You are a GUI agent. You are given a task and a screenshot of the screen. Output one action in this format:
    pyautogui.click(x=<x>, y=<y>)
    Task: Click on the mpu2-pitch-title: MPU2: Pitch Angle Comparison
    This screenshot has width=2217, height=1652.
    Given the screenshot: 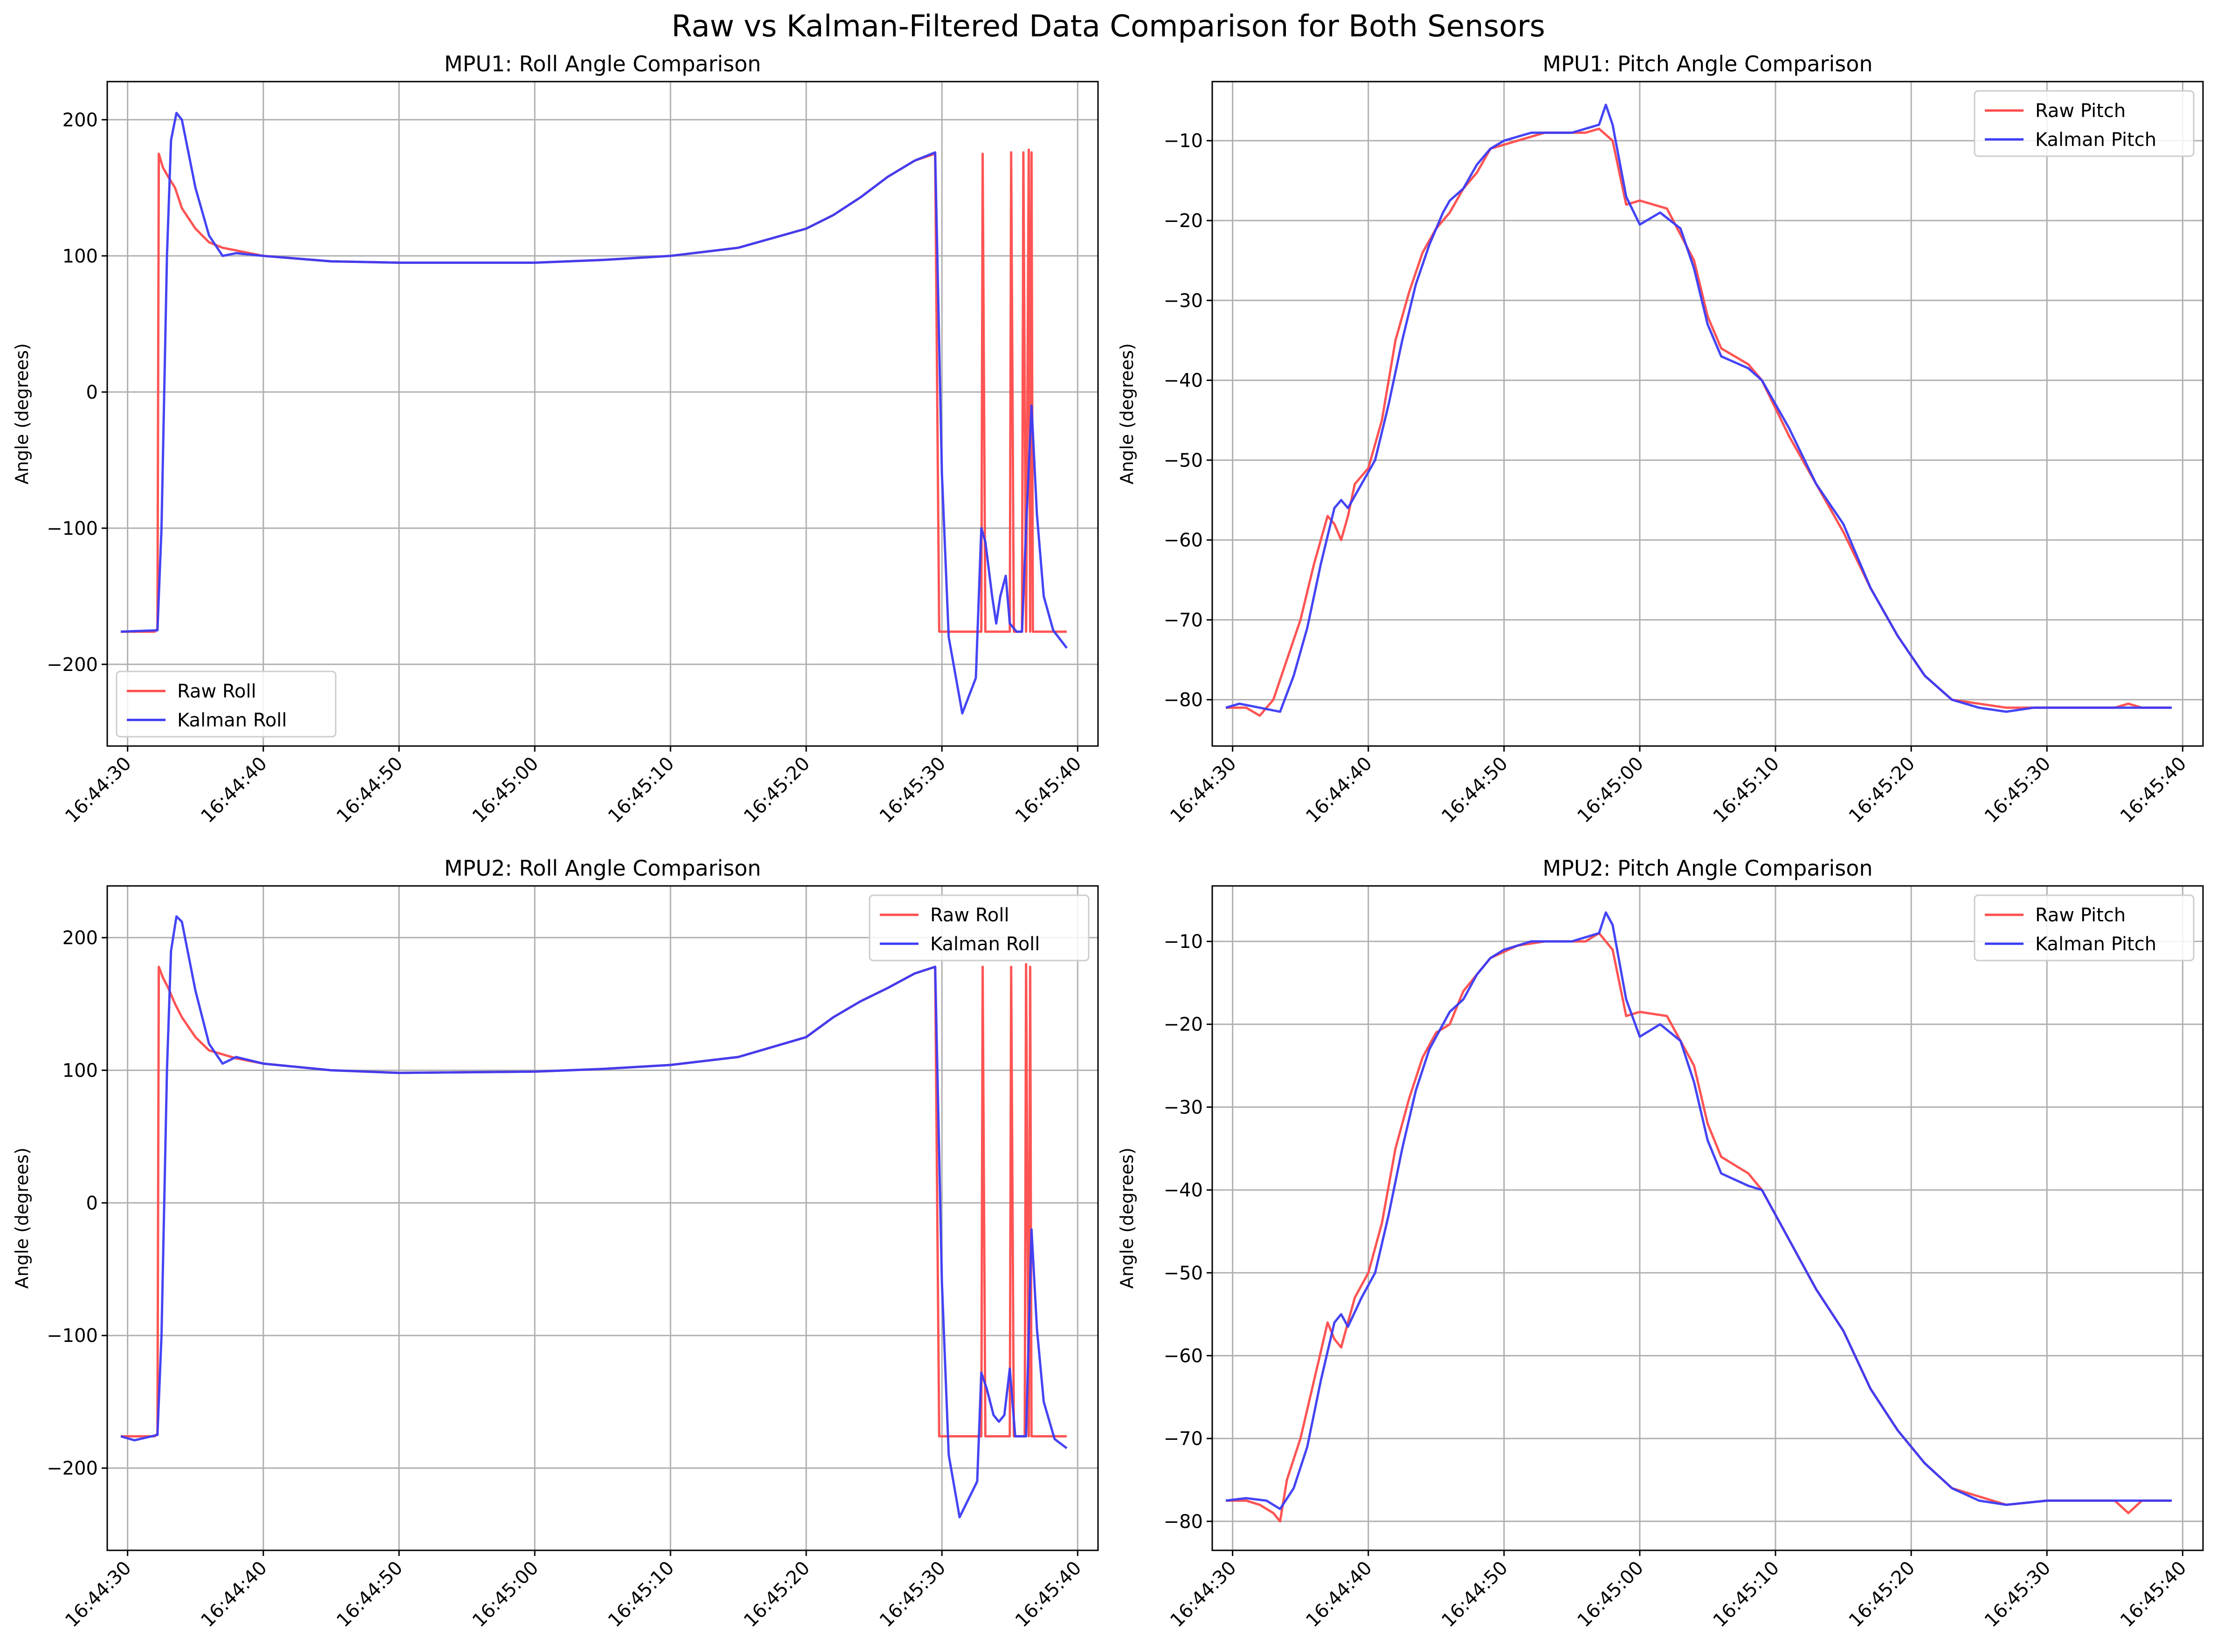 What is the action you would take?
    pyautogui.click(x=1707, y=868)
    